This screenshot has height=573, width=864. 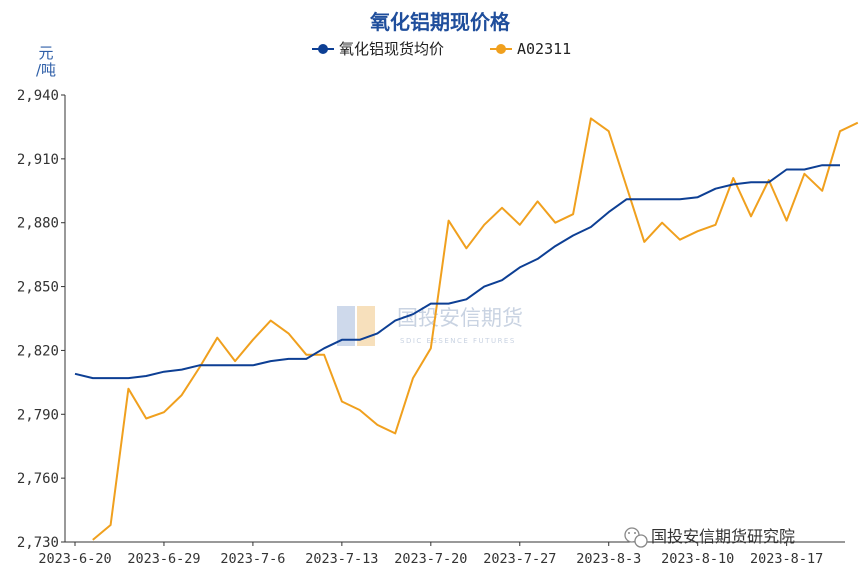 I want to click on watermark: 国投安信期货 SDIC ESSENCE FUTURES, so click(x=430, y=326).